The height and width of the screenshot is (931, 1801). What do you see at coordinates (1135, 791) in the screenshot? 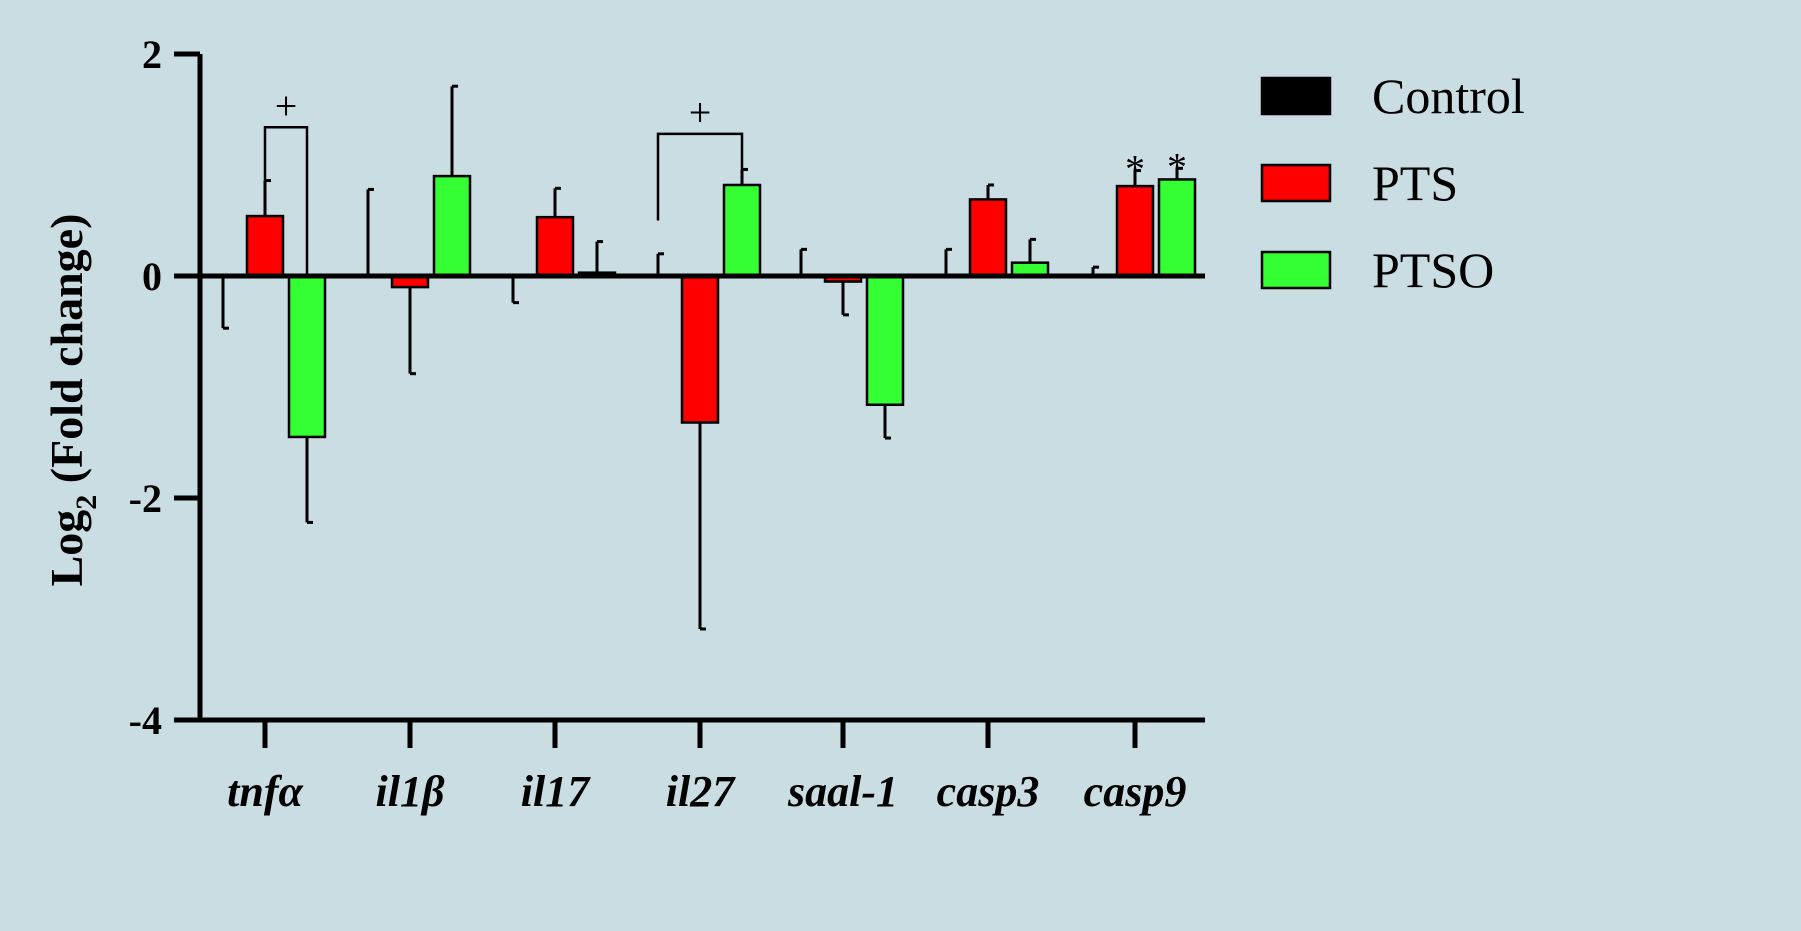
I see `x-category-label: casp9` at bounding box center [1135, 791].